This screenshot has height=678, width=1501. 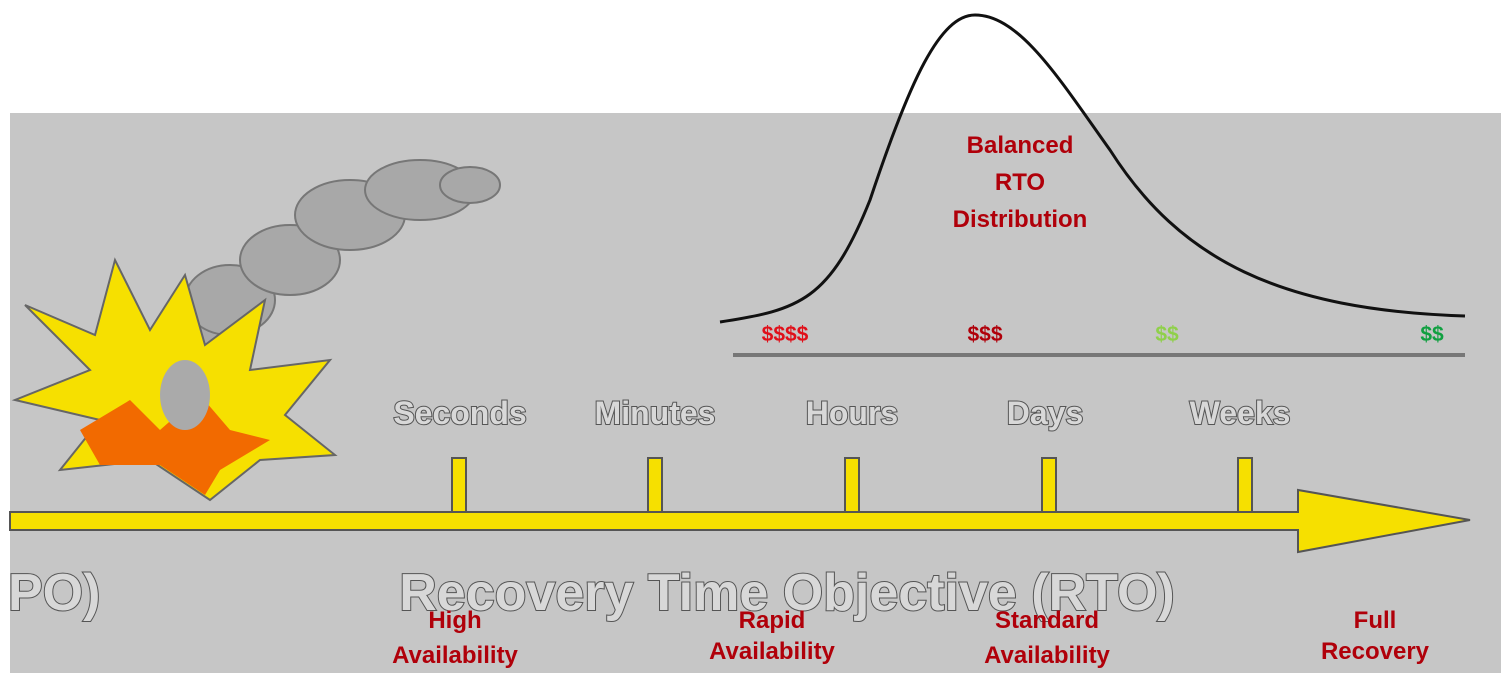 What do you see at coordinates (1375, 651) in the screenshot?
I see `tier-label: Recovery` at bounding box center [1375, 651].